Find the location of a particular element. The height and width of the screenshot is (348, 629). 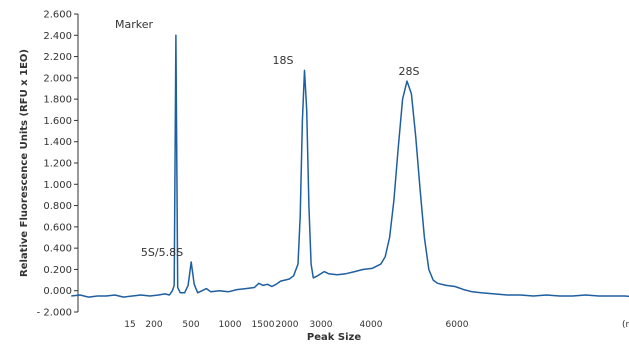

x-tick-label: 2000 is located at coordinates (287, 325).